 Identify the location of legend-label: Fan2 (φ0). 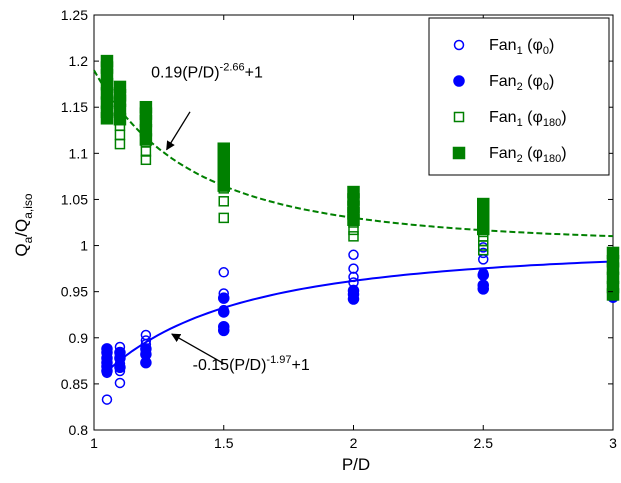
(521, 83).